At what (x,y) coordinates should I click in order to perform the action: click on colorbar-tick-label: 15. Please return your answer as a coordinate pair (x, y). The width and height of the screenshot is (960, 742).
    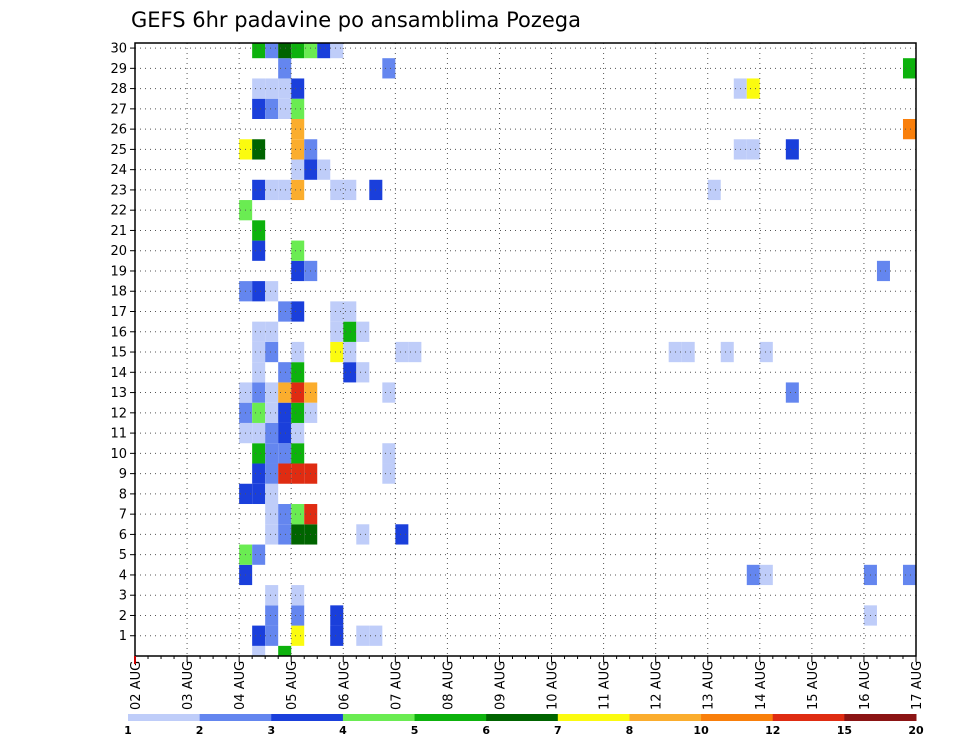
    Looking at the image, I should click on (844, 730).